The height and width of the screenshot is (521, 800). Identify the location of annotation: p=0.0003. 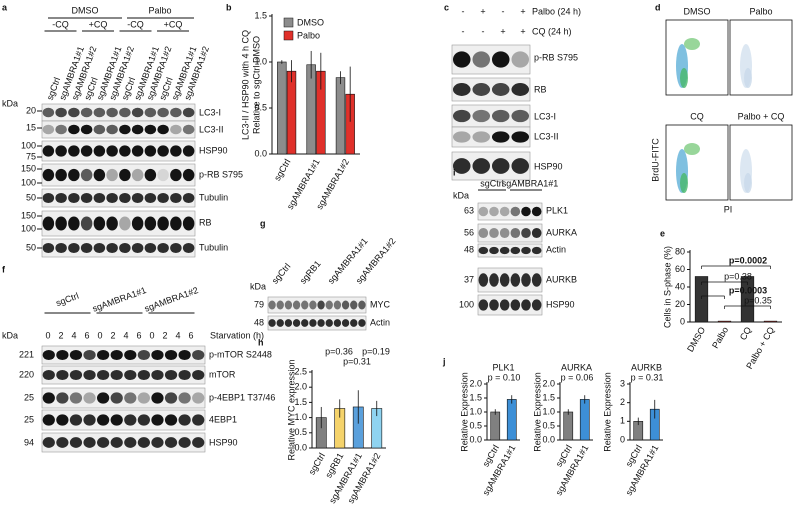
(748, 290).